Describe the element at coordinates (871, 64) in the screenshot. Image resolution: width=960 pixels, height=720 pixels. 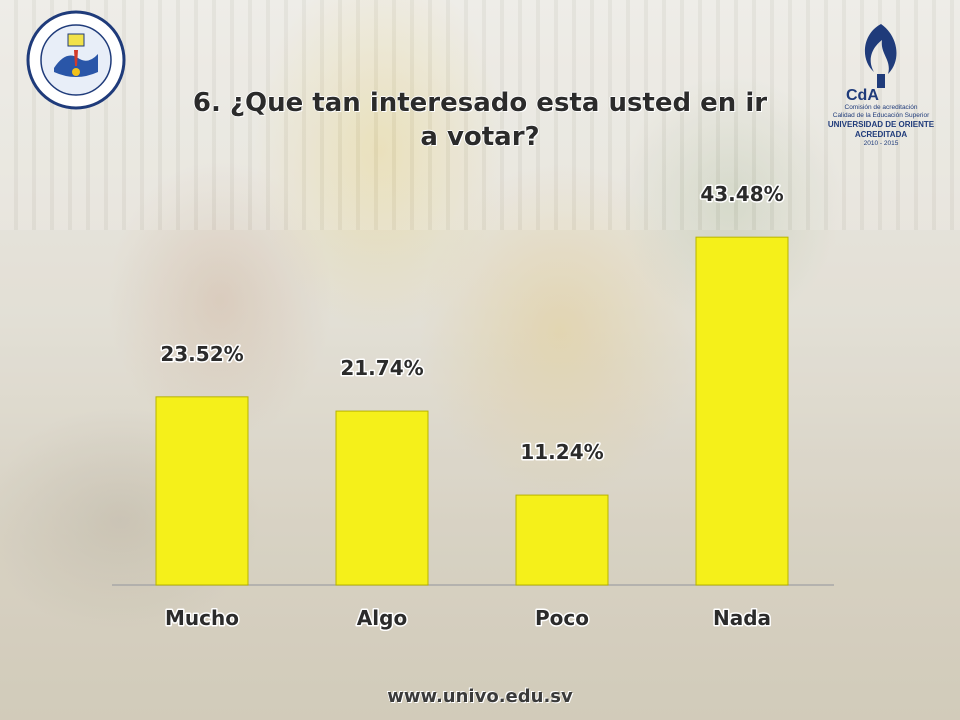
I see `flame-torch-icon: CdA` at that location.